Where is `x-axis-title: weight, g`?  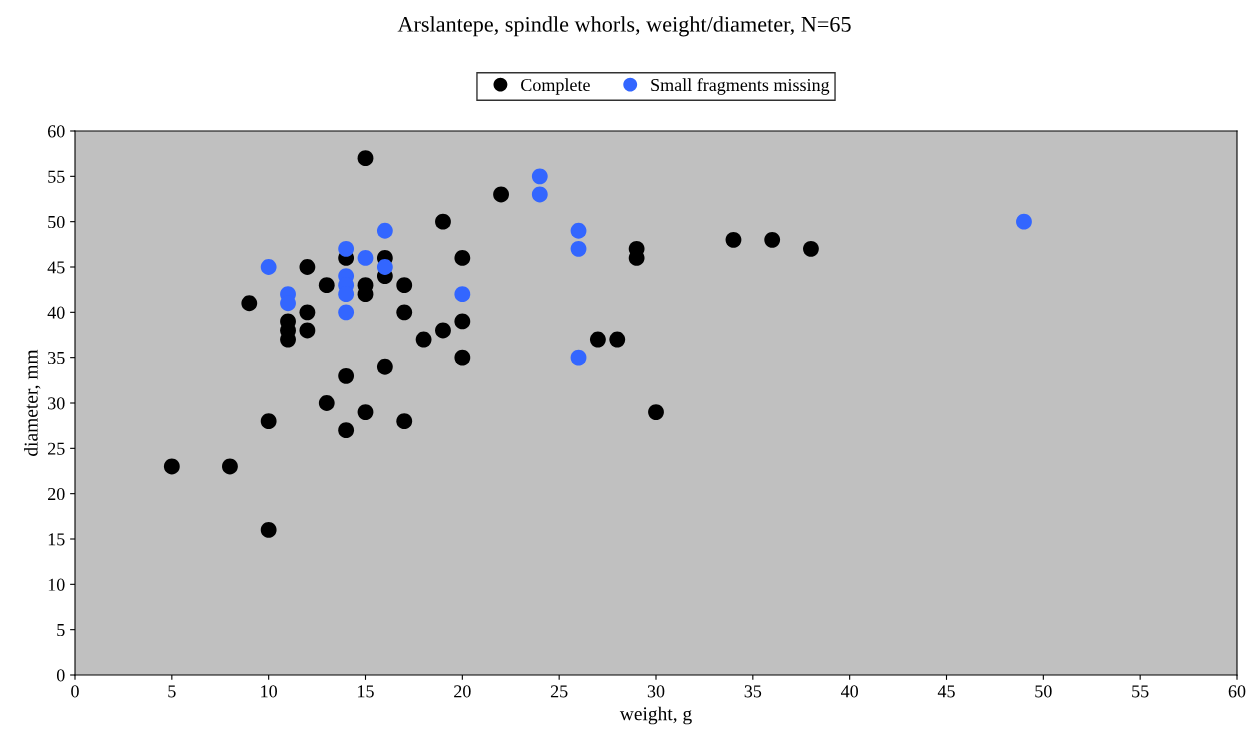 x-axis-title: weight, g is located at coordinates (655, 715).